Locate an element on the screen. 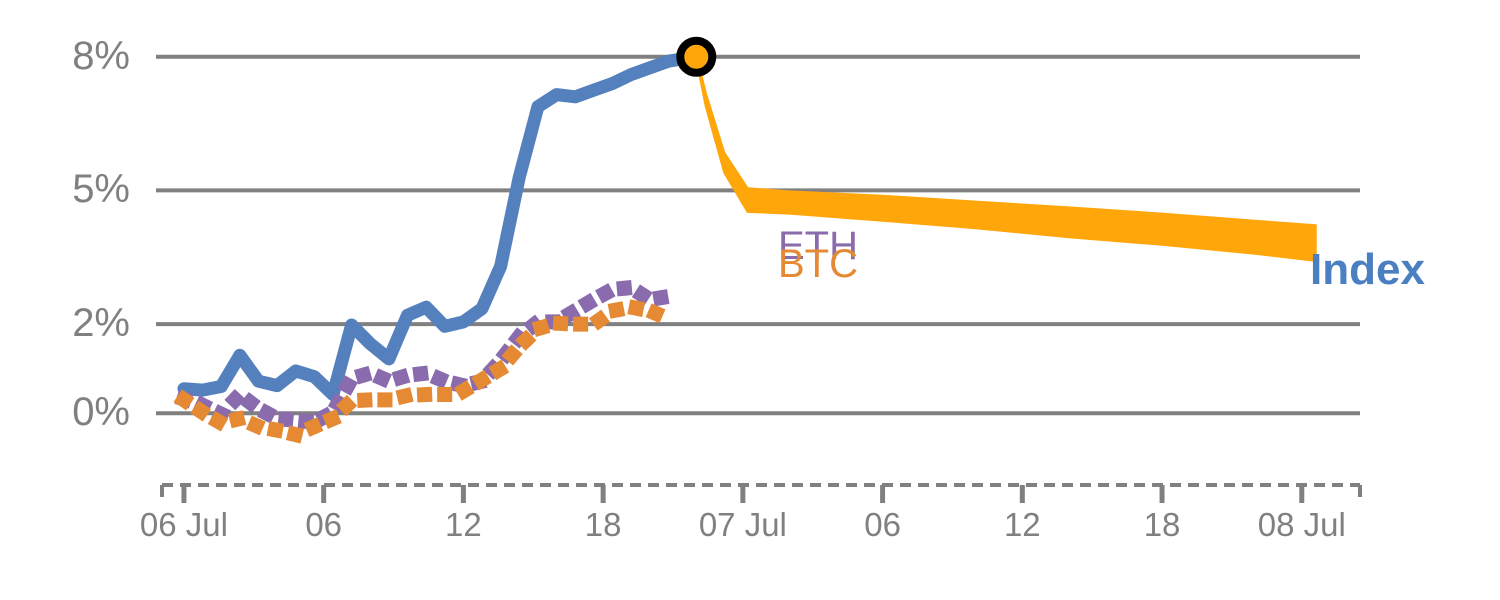  series-annotation-index: Index is located at coordinates (1367, 269).